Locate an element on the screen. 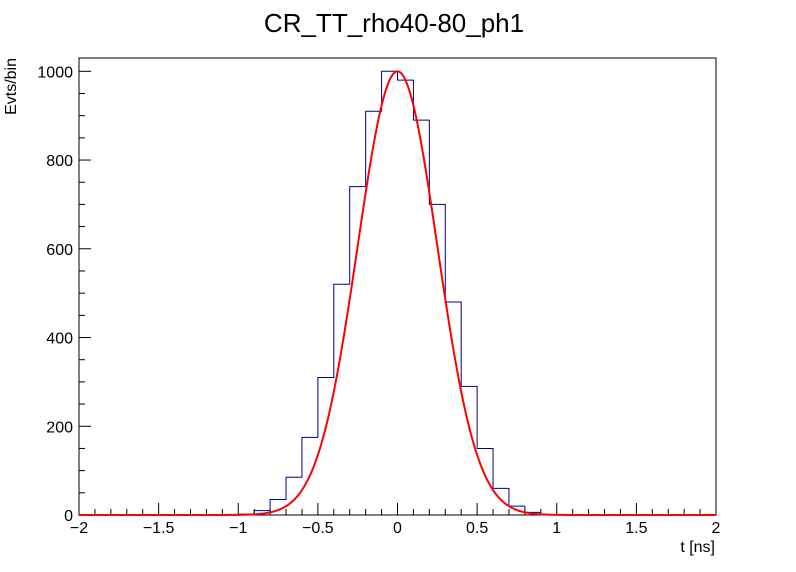 This screenshot has height=572, width=796. y-tick-label: 600 is located at coordinates (59, 250).